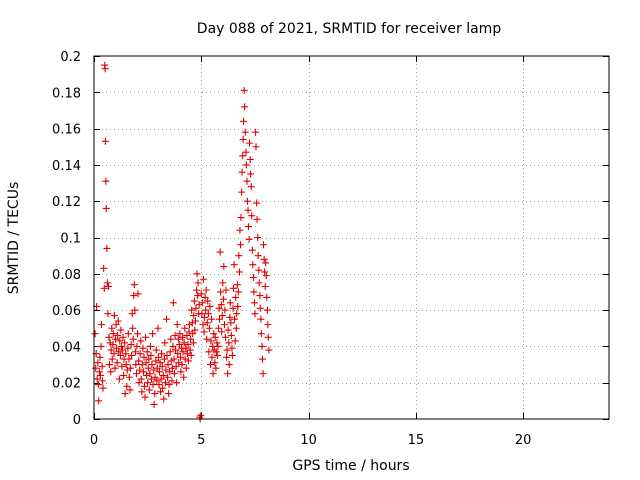  What do you see at coordinates (66, 311) in the screenshot?
I see `y-tick-label: 0.06` at bounding box center [66, 311].